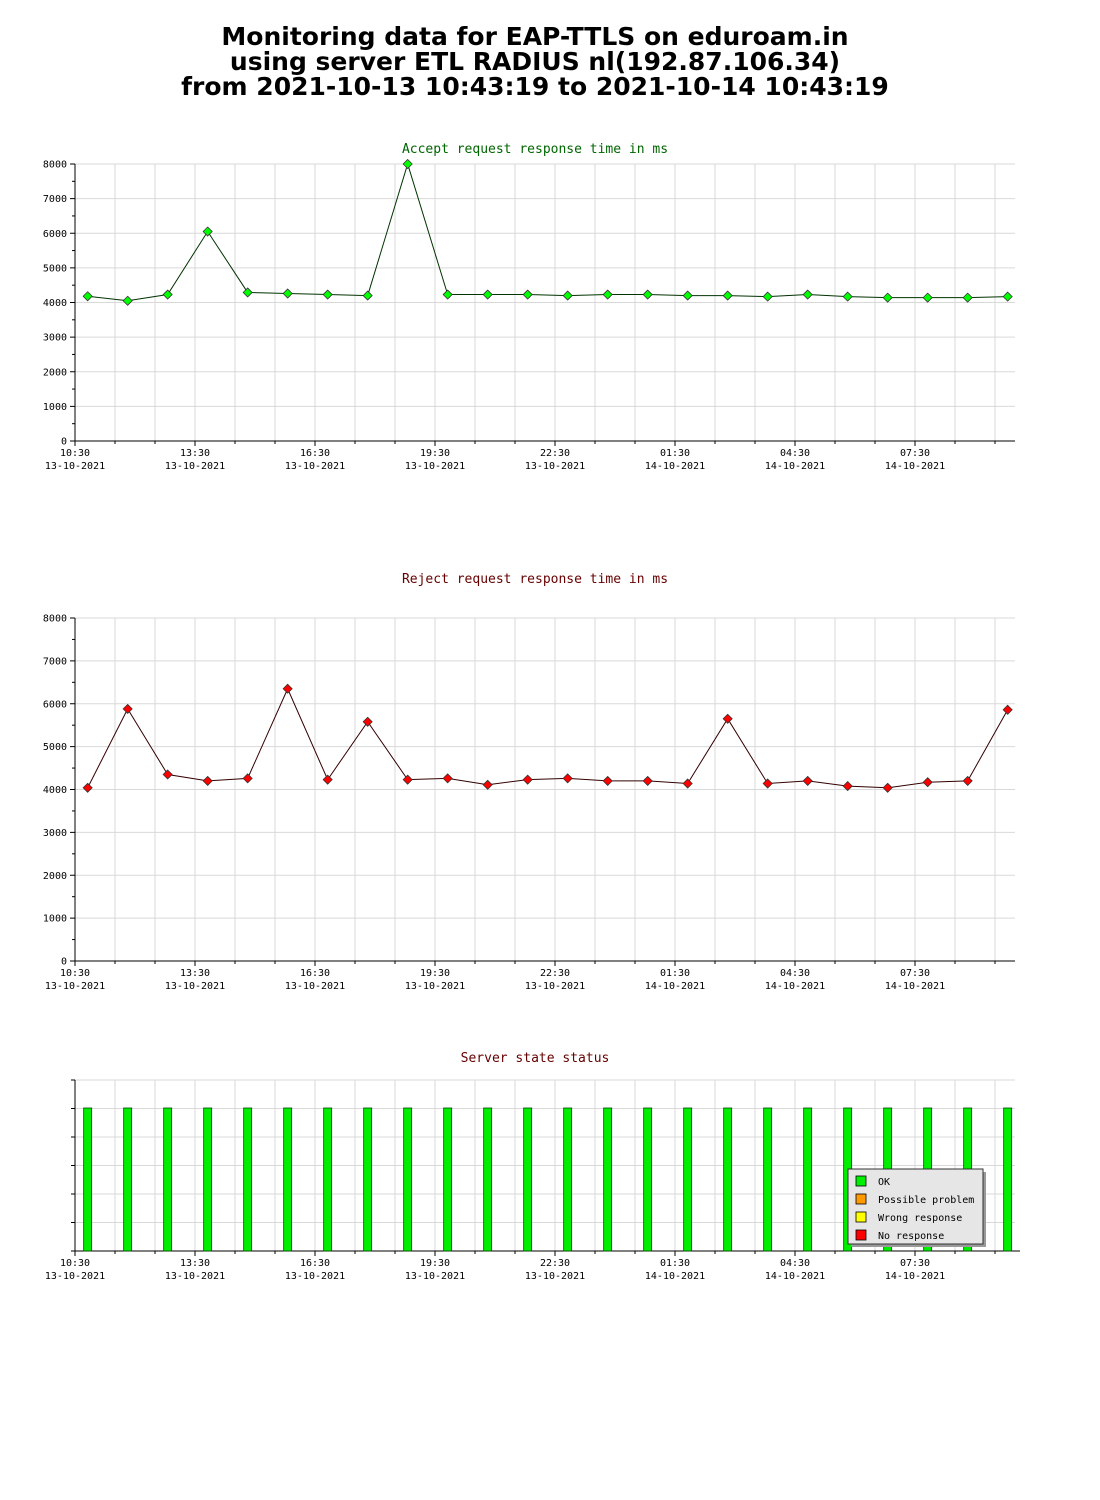  Describe the element at coordinates (911, 1236) in the screenshot. I see `legend-label: No response` at that location.